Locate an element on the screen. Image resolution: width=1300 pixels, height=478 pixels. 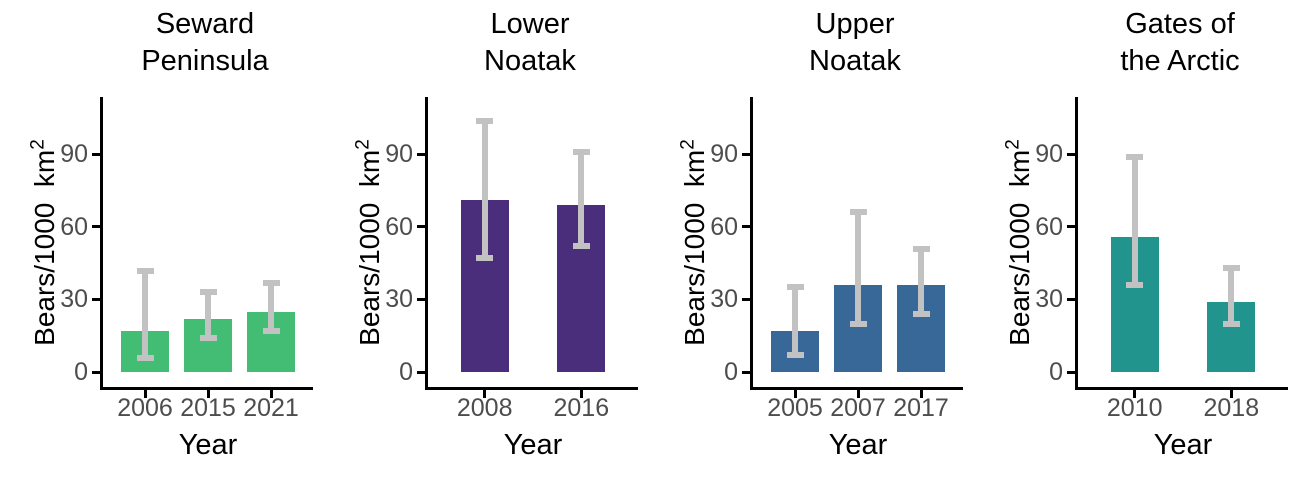
panel-title-line: Gates of is located at coordinates (1180, 24).